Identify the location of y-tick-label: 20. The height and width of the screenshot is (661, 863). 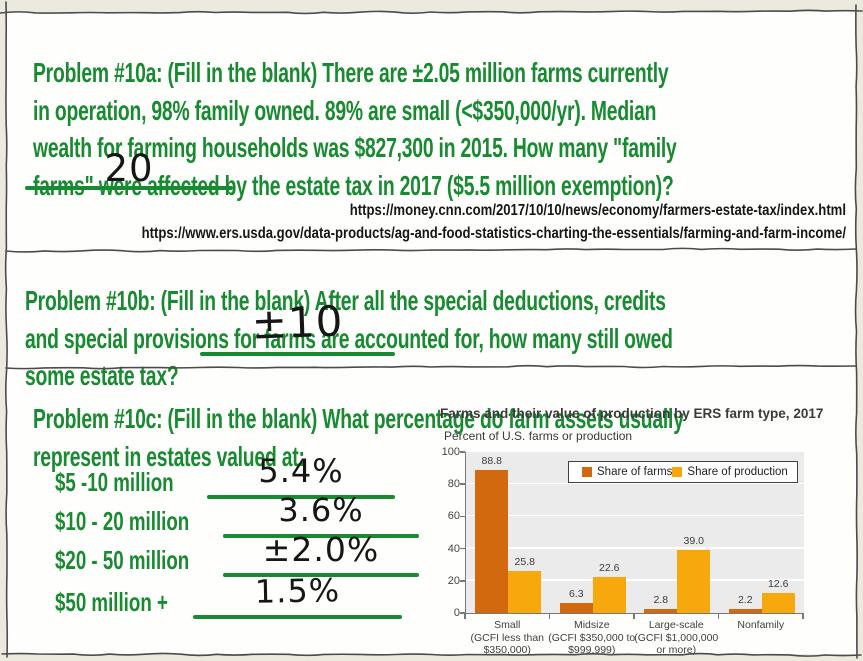
(453, 580).